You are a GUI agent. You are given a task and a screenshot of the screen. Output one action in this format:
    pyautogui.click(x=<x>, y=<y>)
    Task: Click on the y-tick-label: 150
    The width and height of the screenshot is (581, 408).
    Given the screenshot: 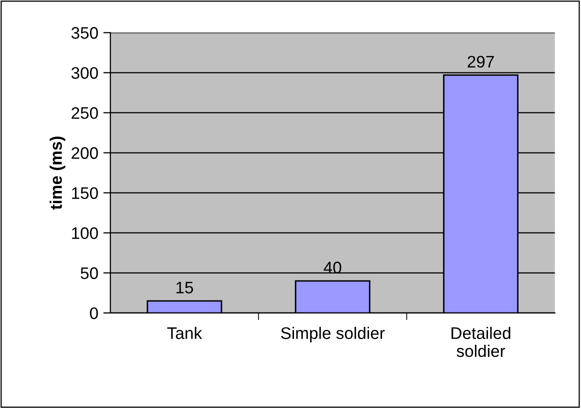 What is the action you would take?
    pyautogui.click(x=85, y=193)
    